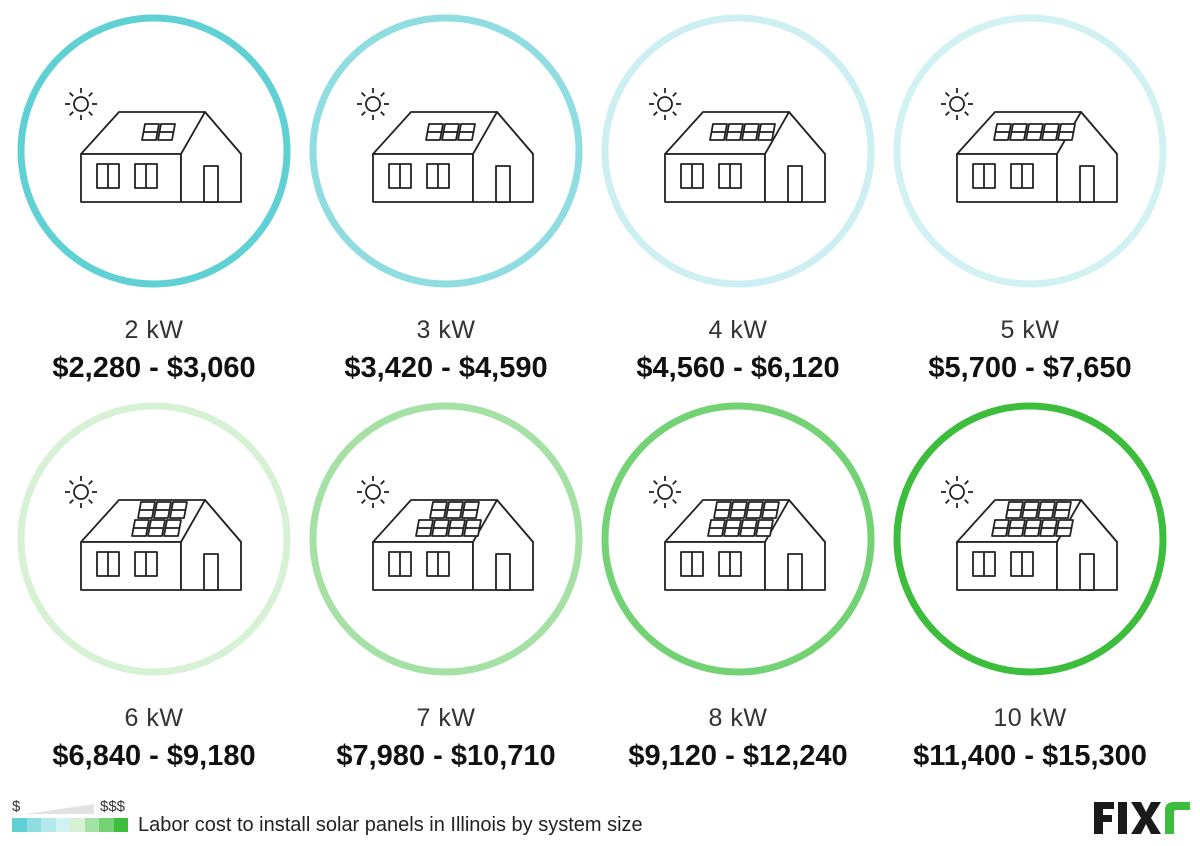 The height and width of the screenshot is (846, 1200). I want to click on cost-card: 10 kW $11,400 - $15,300, so click(1030, 592).